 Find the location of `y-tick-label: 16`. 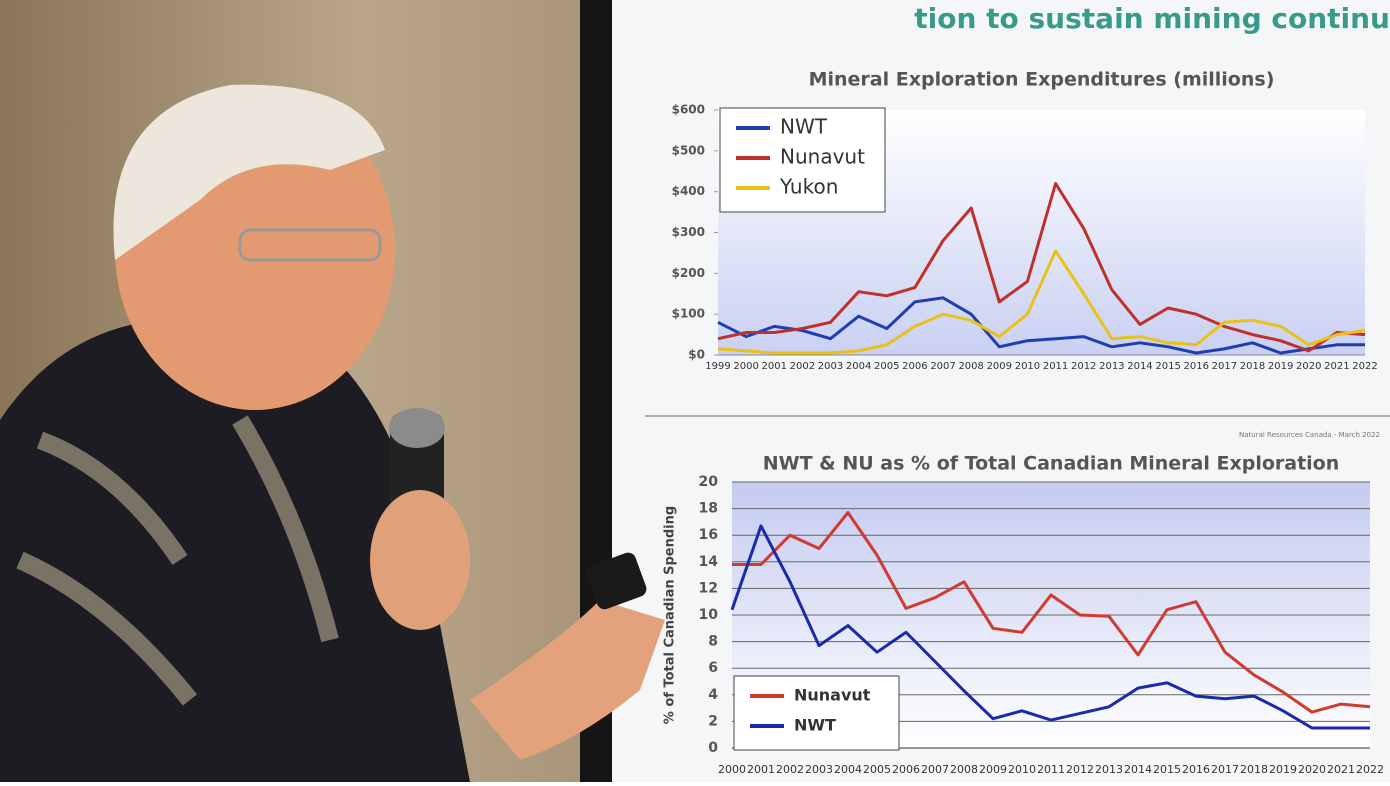

y-tick-label: 16 is located at coordinates (708, 535).